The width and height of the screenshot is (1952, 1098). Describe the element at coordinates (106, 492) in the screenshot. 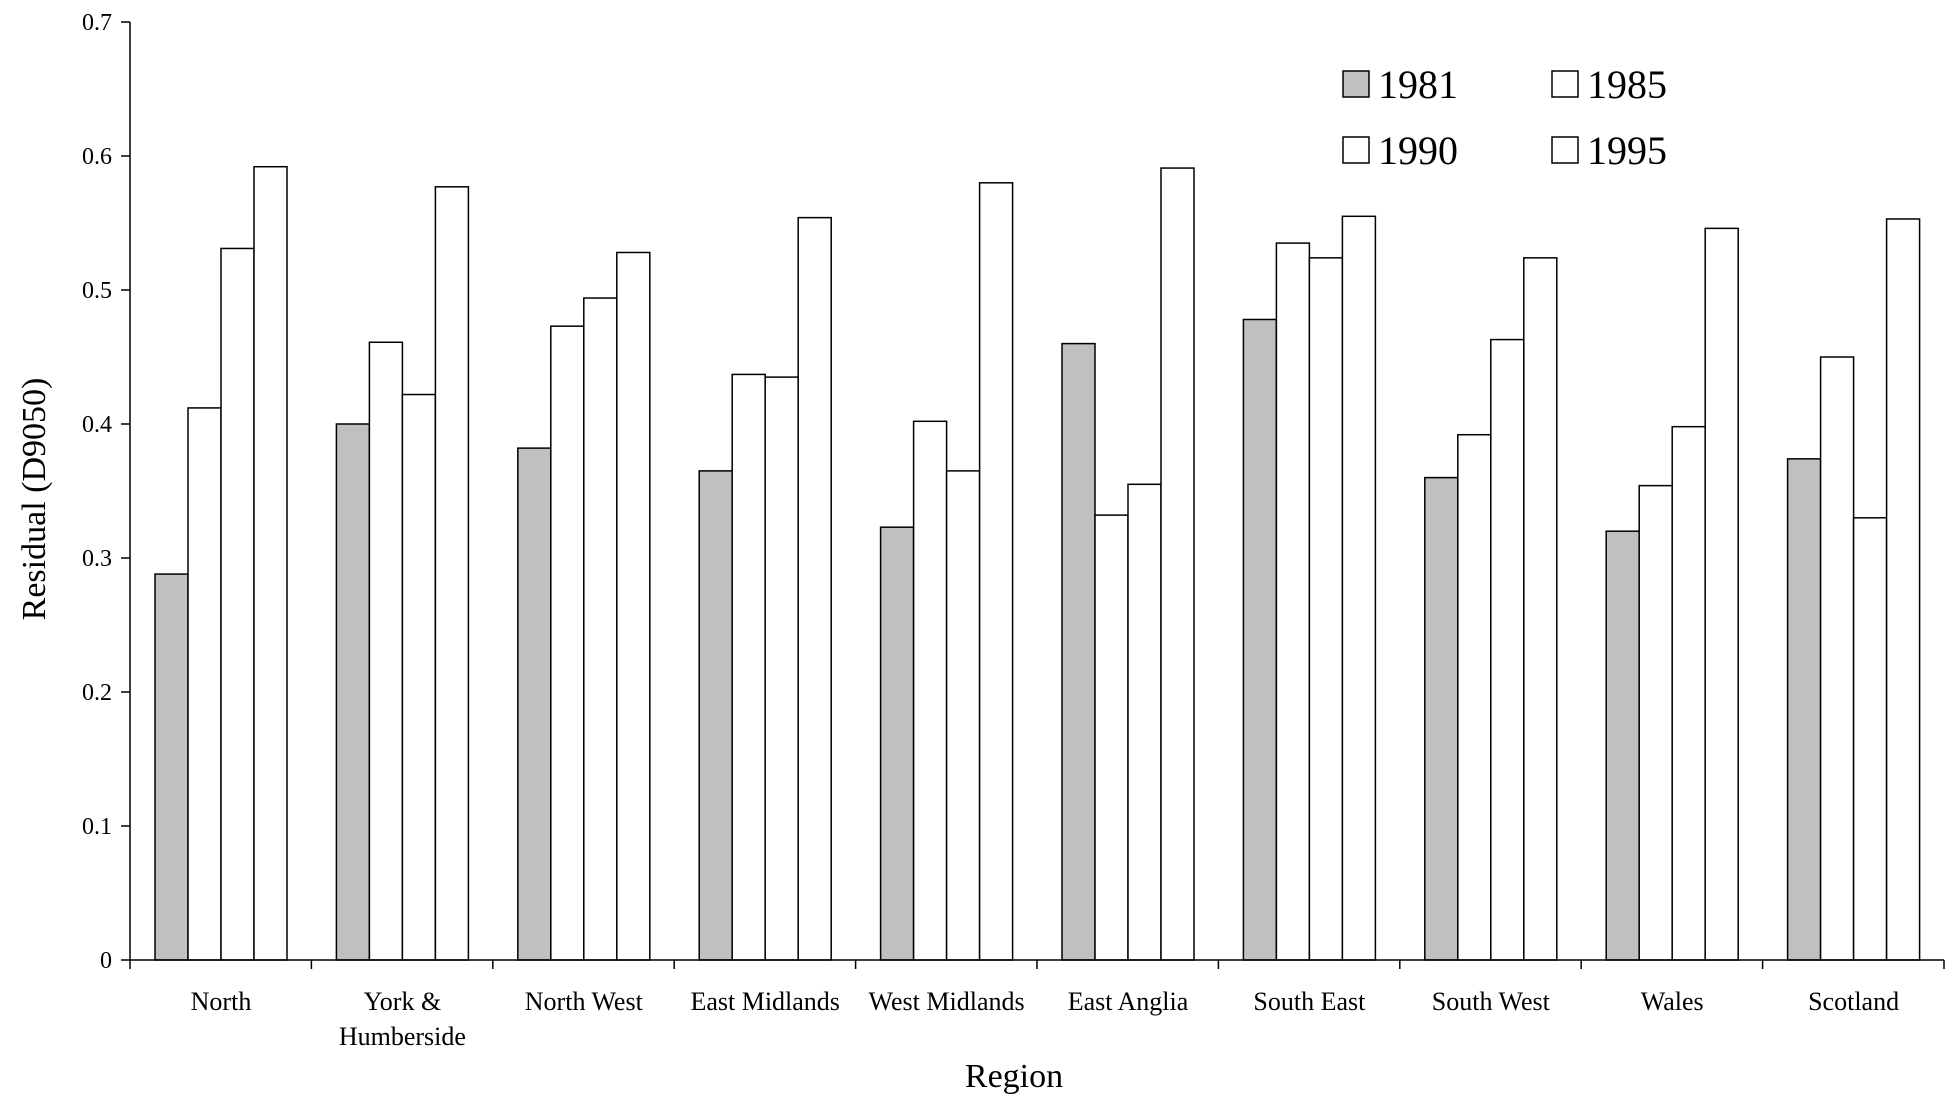

I see `y-axis-ticks: 0 0.1 0.2 0.3 0.4 0.5 0.6 0.7` at that location.